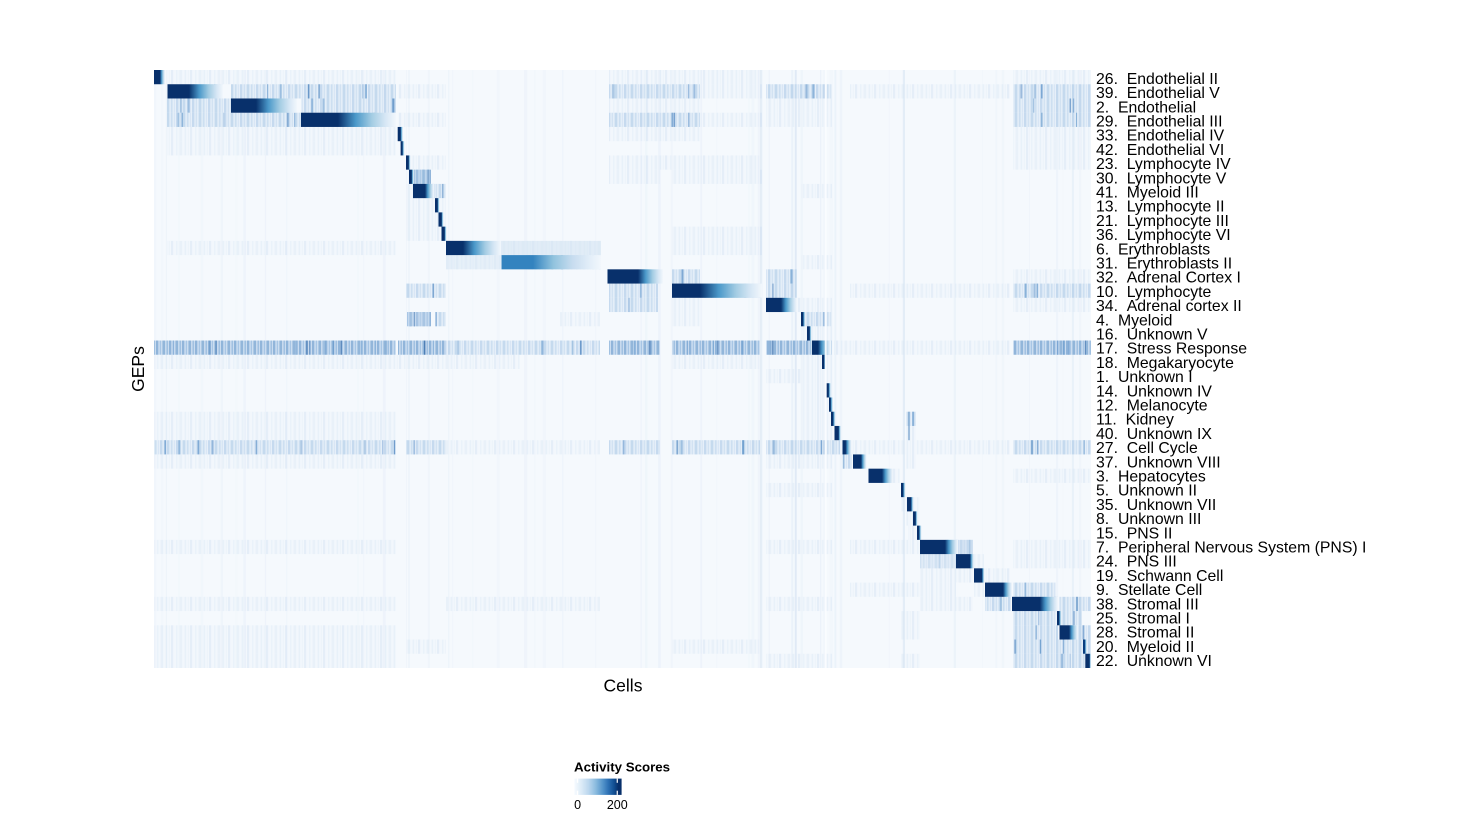  I want to click on svg-text: 0, so click(577, 805).